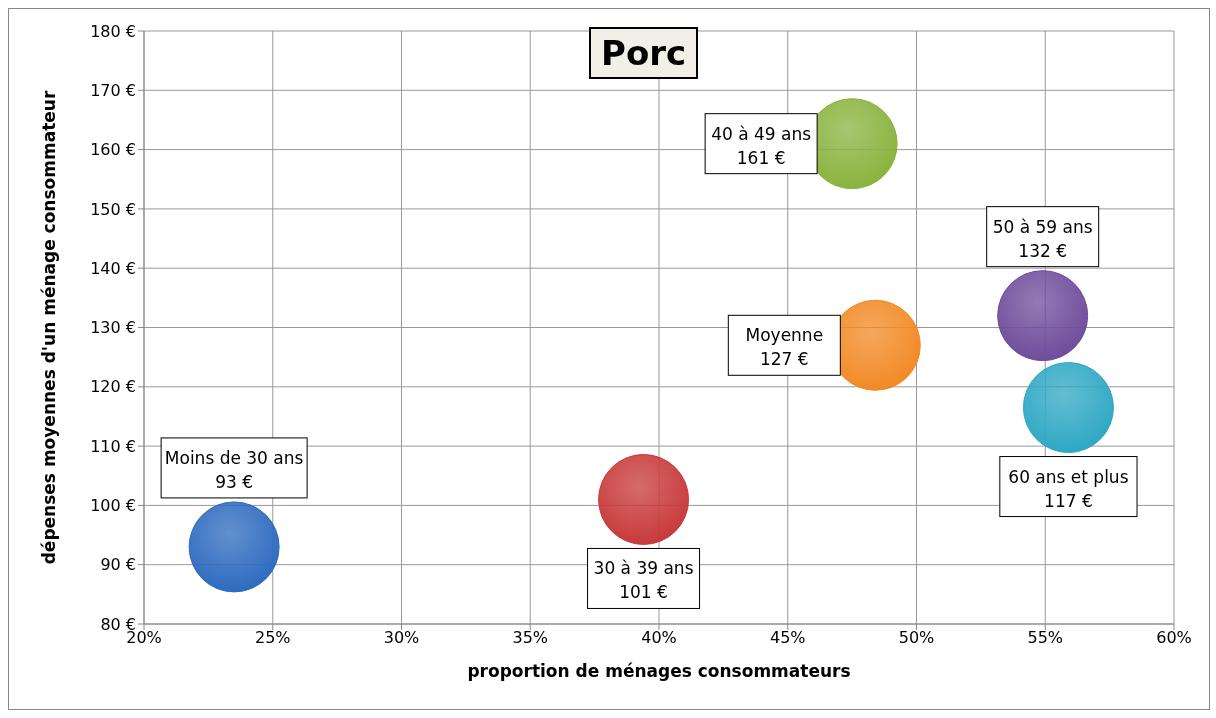 This screenshot has width=1216, height=718. Describe the element at coordinates (113, 328) in the screenshot. I see `y-tick-label: 130 €` at that location.